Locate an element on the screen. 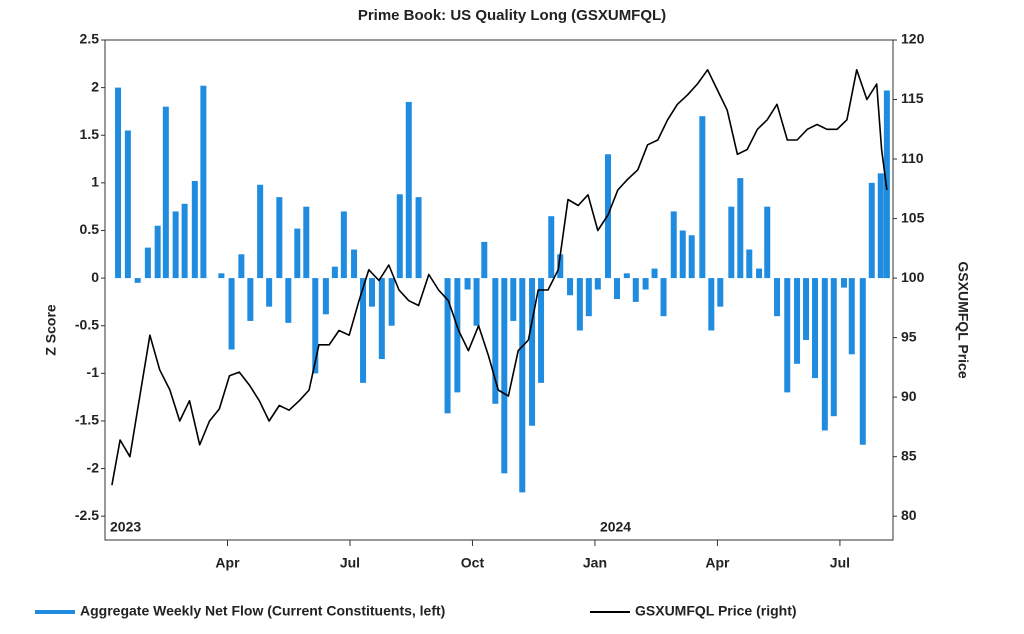  y2-tick-label: 95 is located at coordinates (909, 336).